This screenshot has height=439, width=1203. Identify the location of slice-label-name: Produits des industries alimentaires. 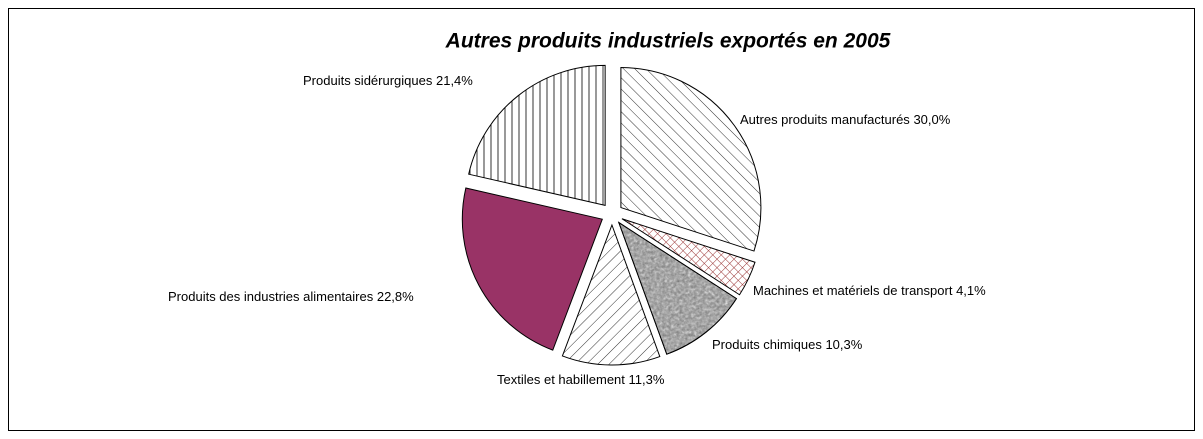
(271, 296).